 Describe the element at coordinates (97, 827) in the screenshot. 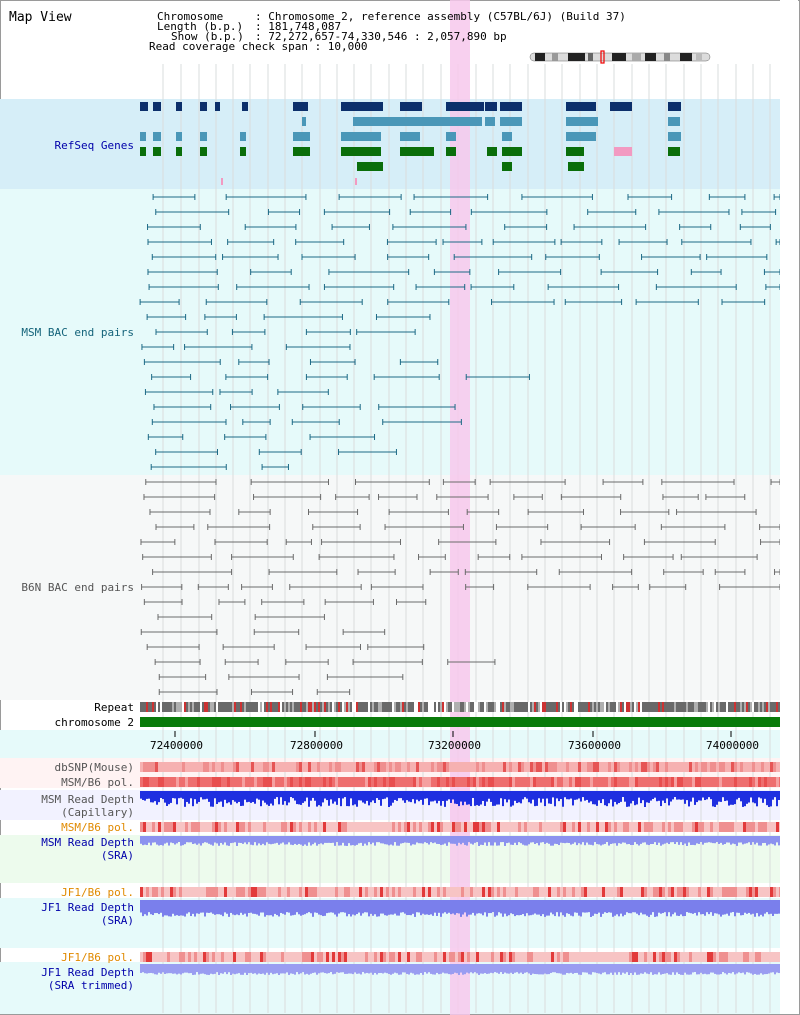

I see `track-label-msm-pol-2: MSM/B6 pol.` at that location.